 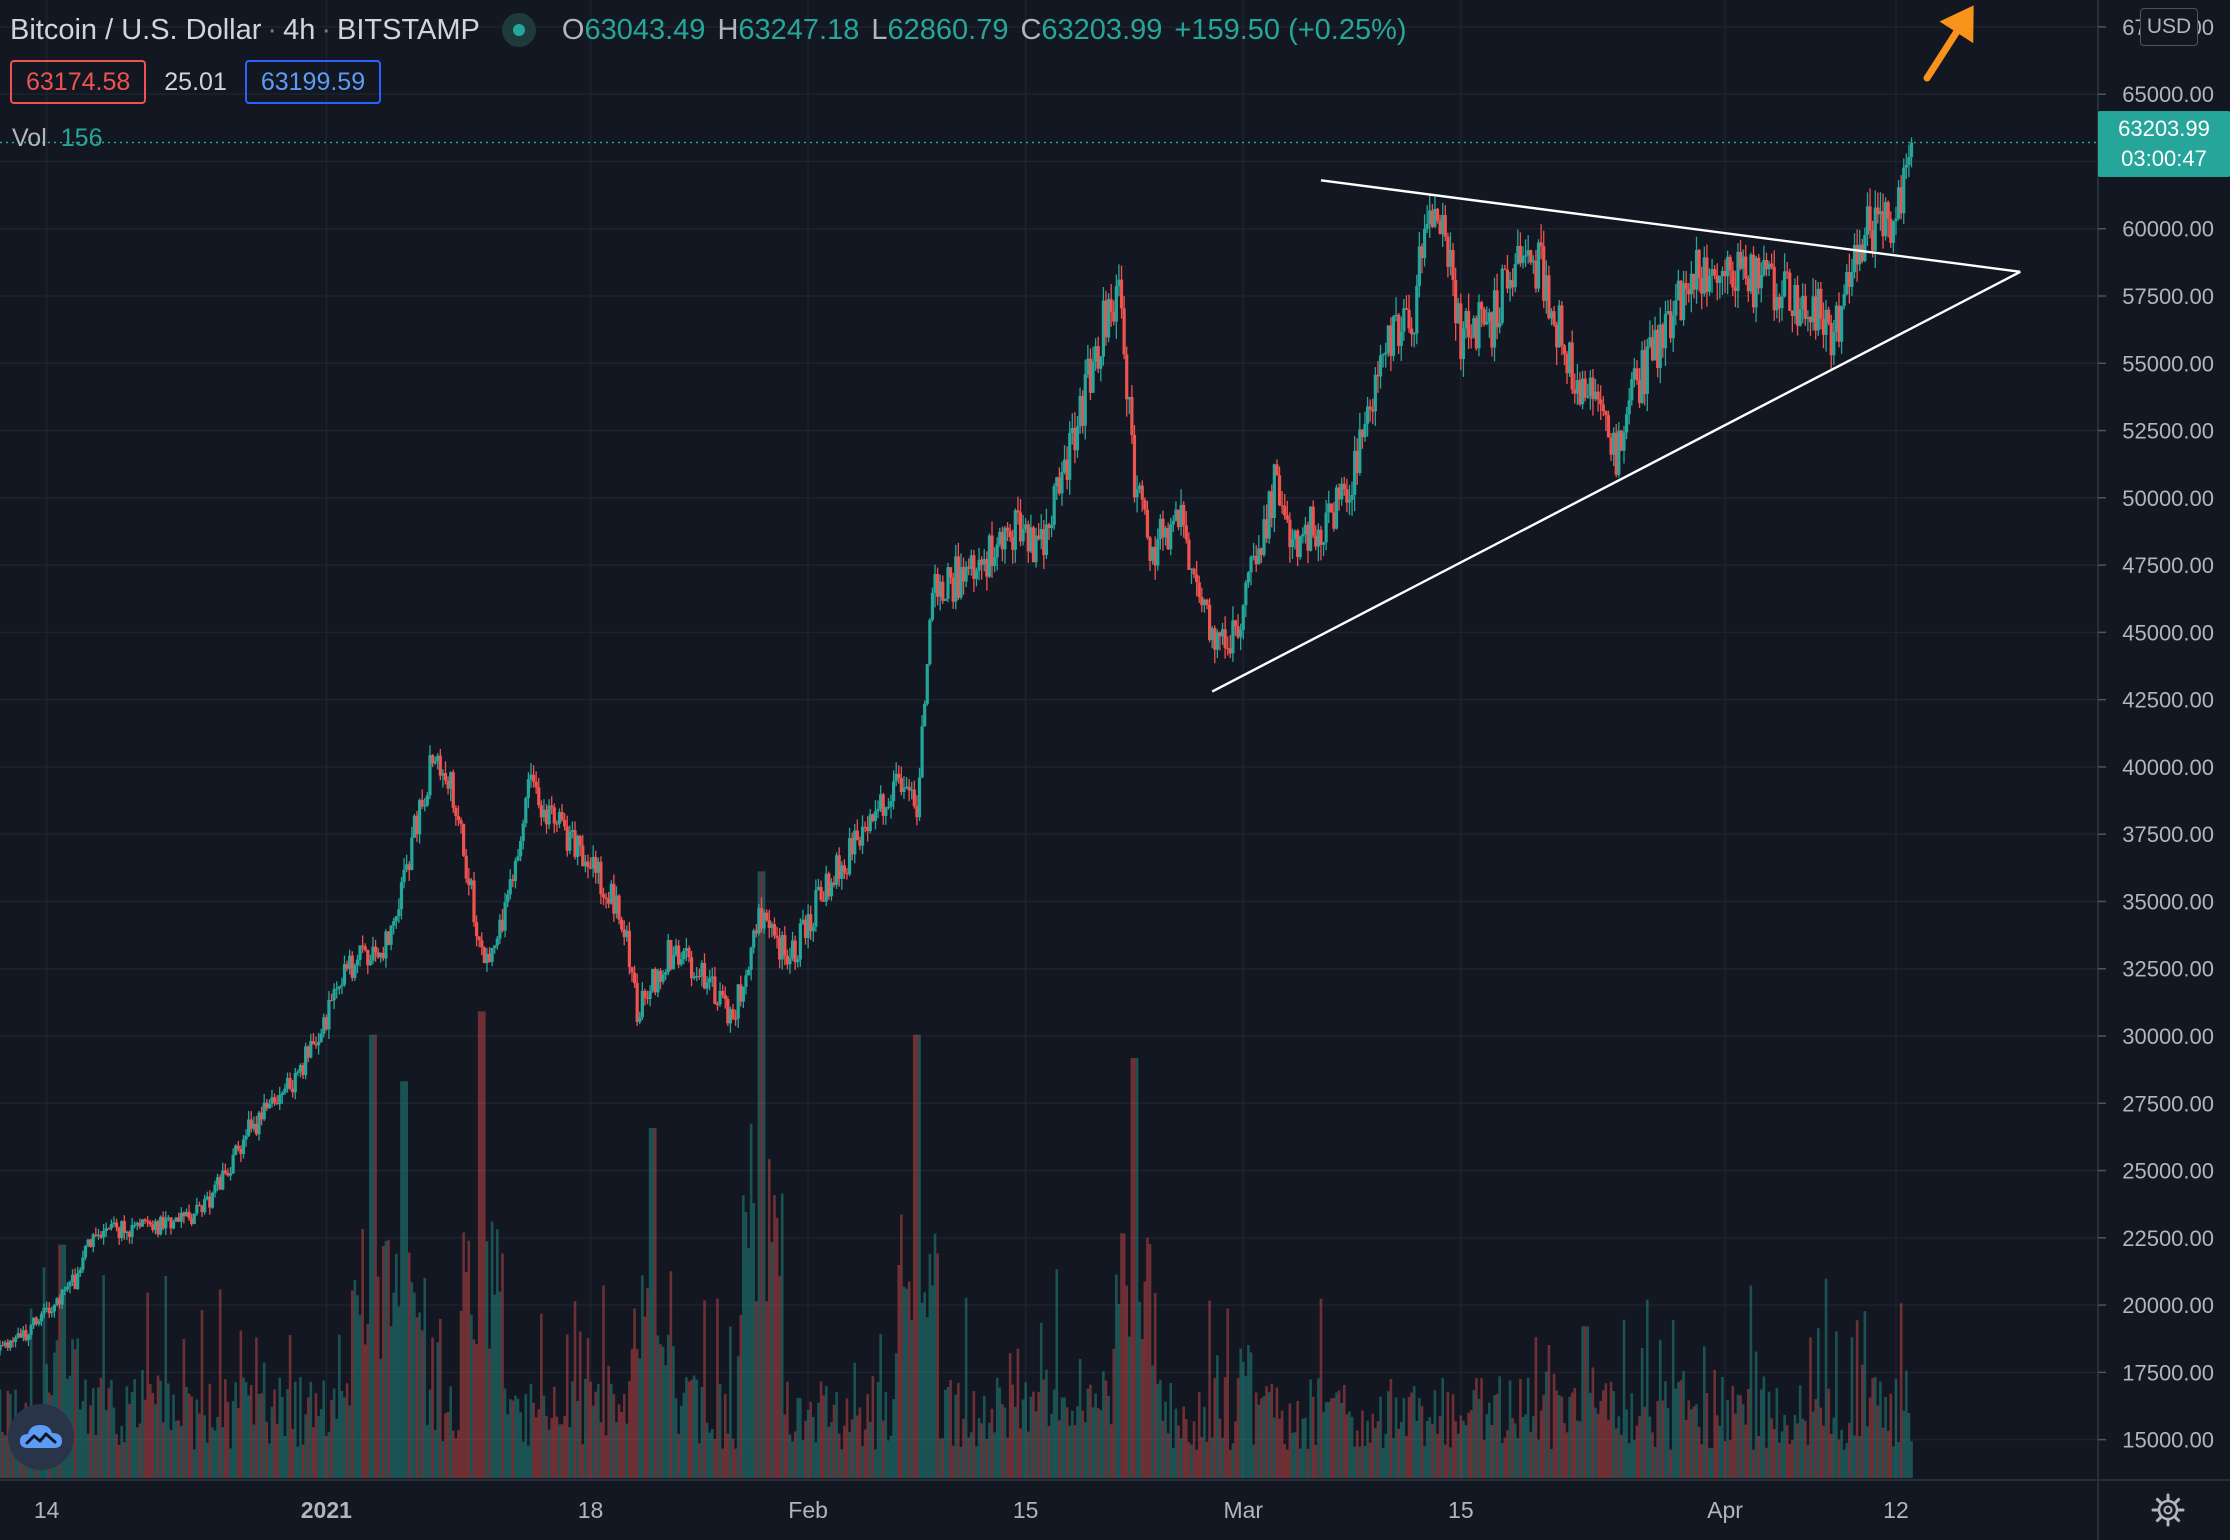 What do you see at coordinates (41, 1437) in the screenshot?
I see `tradingview-cloud-icon` at bounding box center [41, 1437].